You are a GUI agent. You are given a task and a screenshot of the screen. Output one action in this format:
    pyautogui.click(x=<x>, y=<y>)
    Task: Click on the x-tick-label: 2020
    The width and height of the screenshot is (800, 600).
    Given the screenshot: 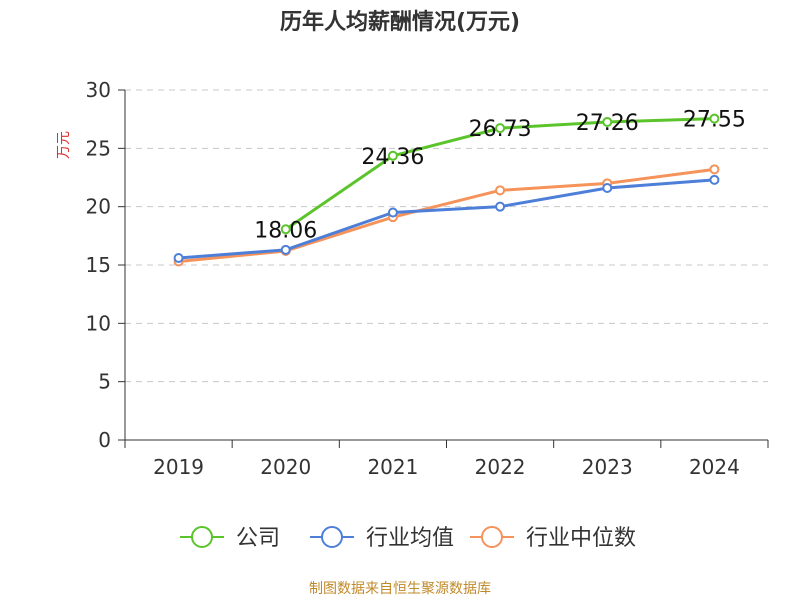 What is the action you would take?
    pyautogui.click(x=285, y=467)
    